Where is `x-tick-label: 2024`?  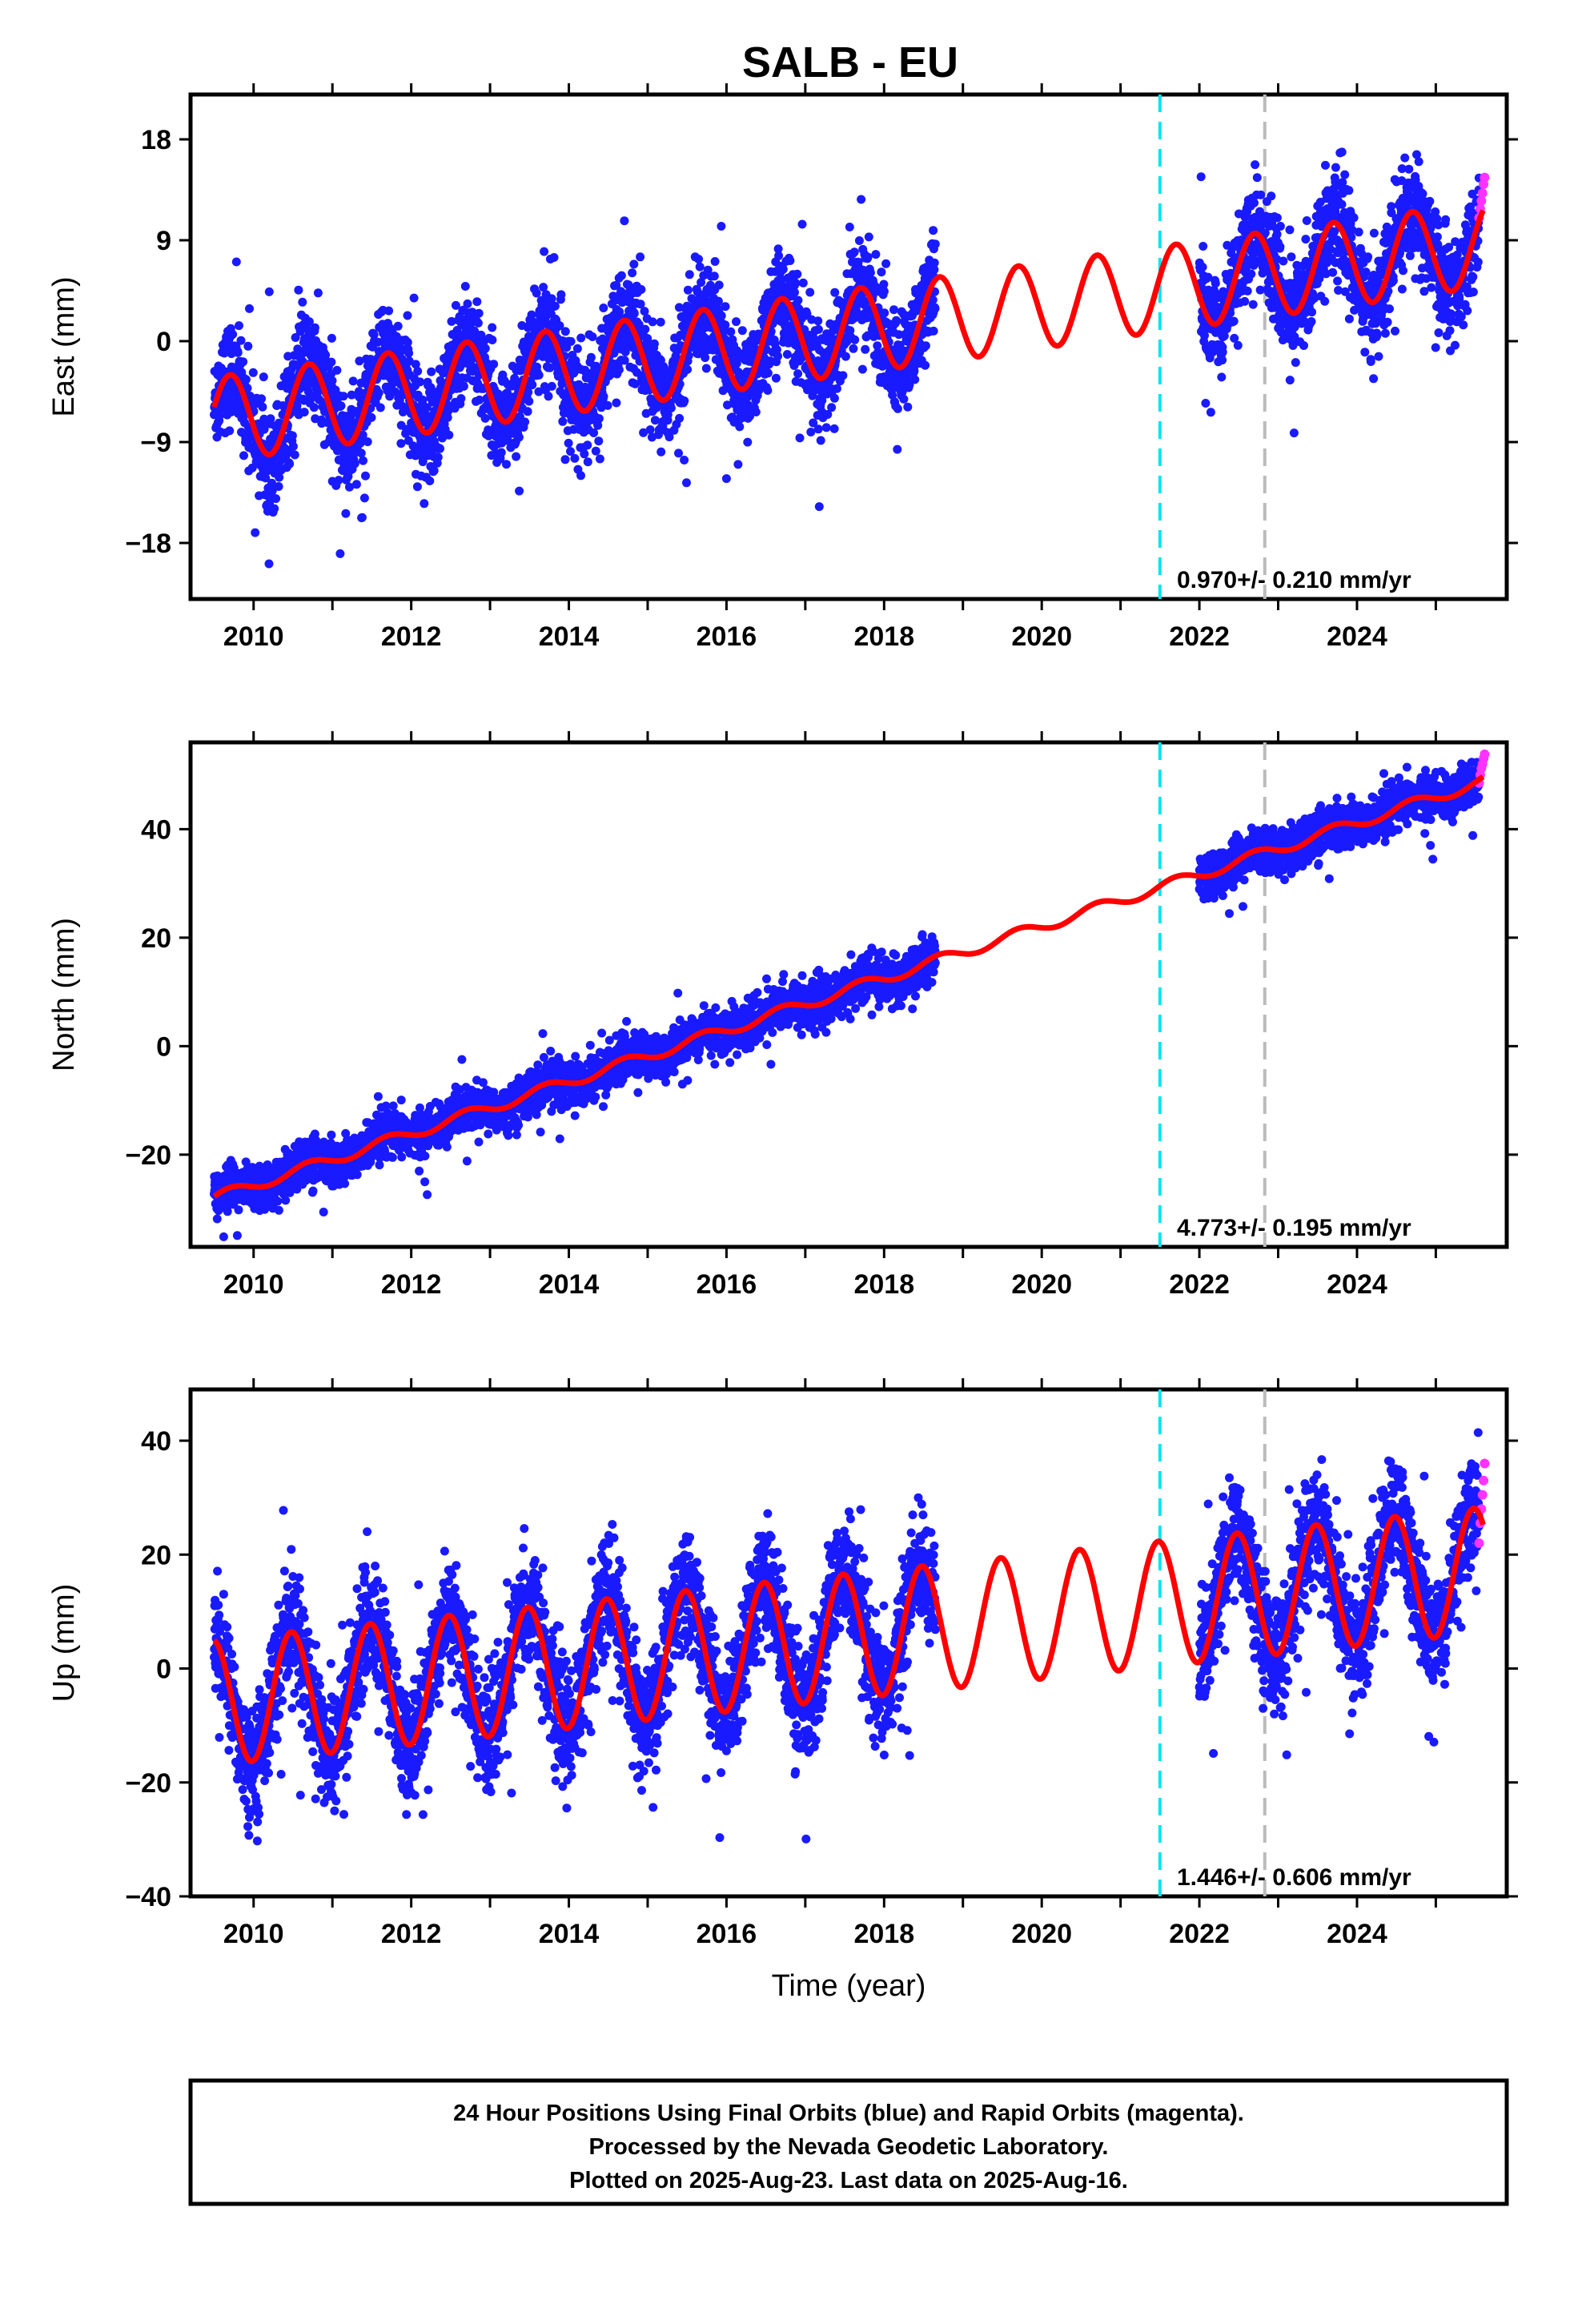 x-tick-label: 2024 is located at coordinates (1357, 636).